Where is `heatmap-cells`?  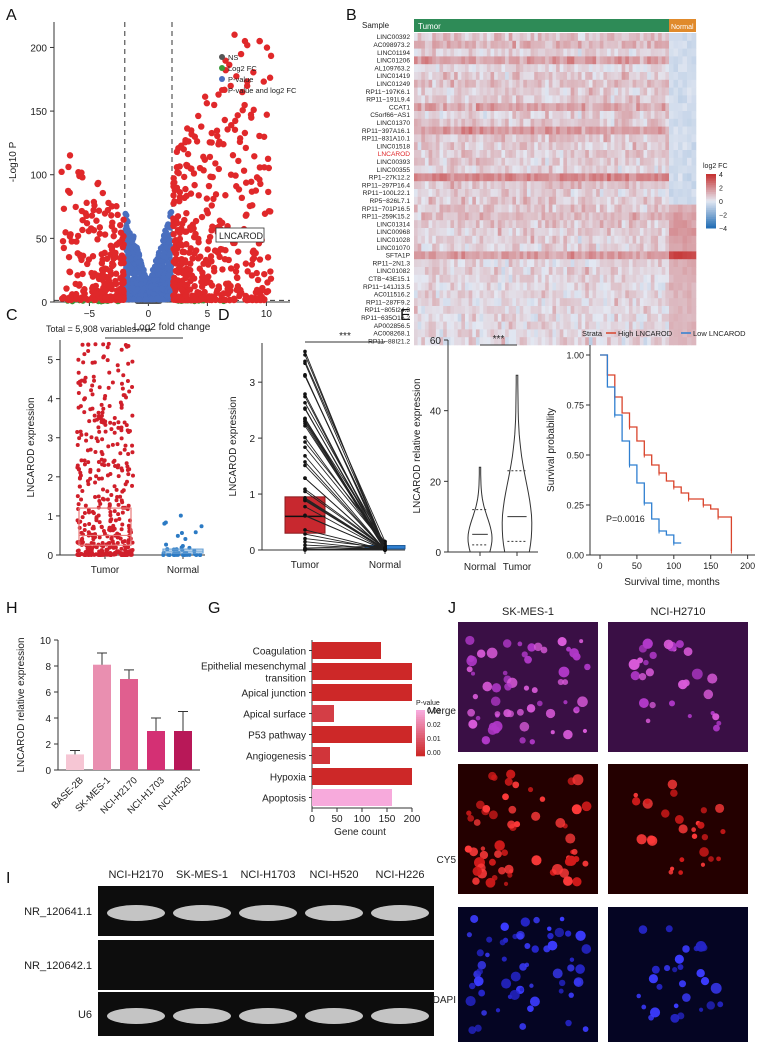 heatmap-cells is located at coordinates (555, 189).